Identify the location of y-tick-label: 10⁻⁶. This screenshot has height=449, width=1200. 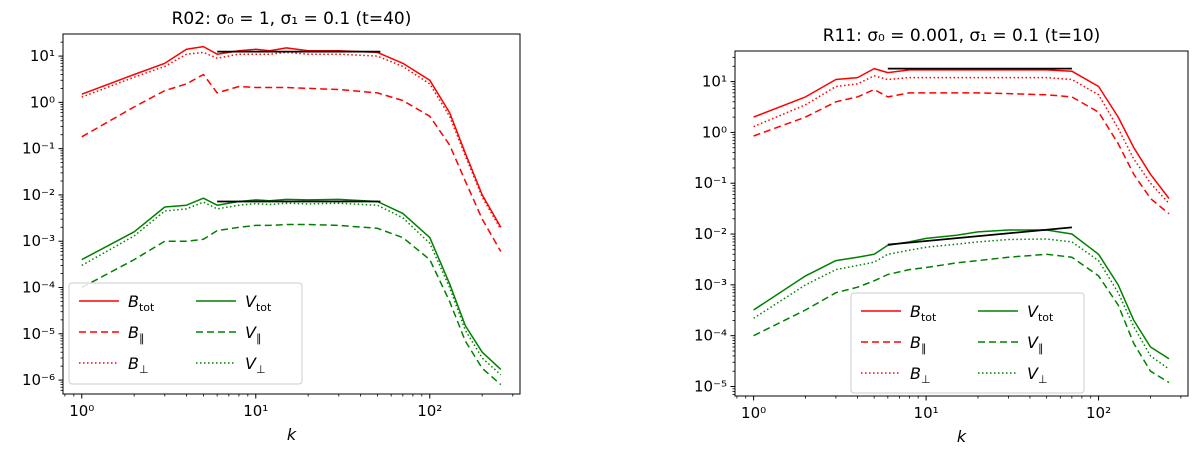
(38, 380).